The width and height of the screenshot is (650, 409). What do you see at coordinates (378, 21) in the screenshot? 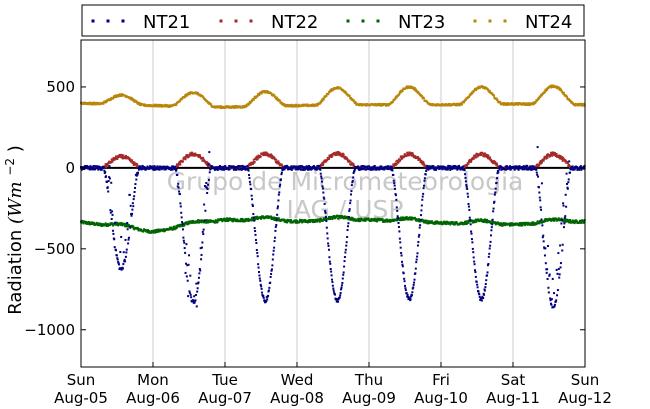
I see `legend-marker` at bounding box center [378, 21].